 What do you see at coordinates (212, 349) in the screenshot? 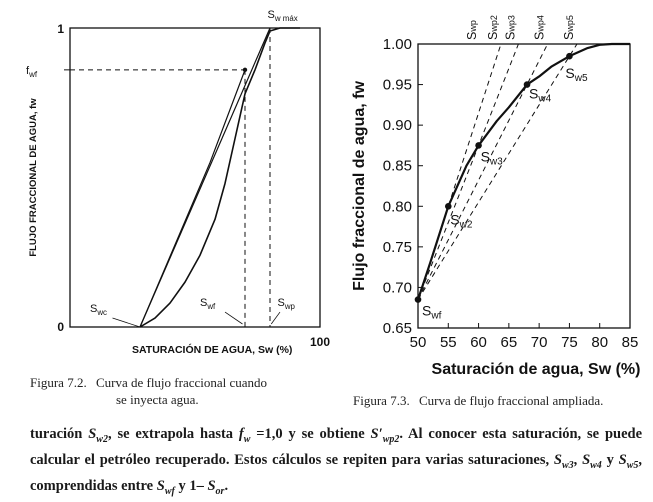
I see `left-x-axis-title: SATURACIÓN DE AGUA, Sw (%)` at bounding box center [212, 349].